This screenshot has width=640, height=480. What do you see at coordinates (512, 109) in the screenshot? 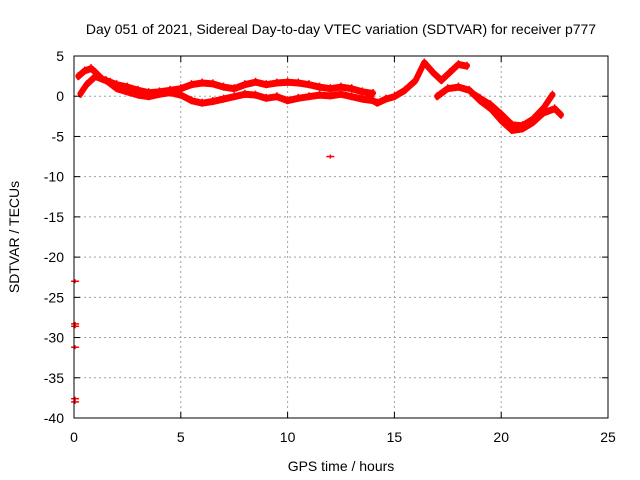
I see `series-track-e` at bounding box center [512, 109].